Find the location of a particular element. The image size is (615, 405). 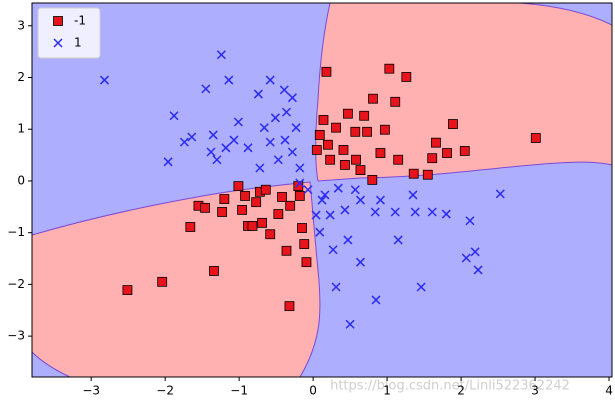

legend: -1 1 is located at coordinates (69, 33).